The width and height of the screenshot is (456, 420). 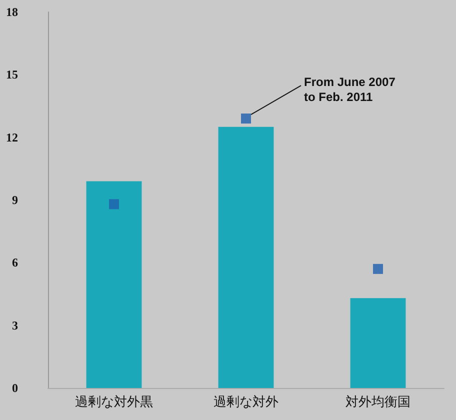 I want to click on y-tick-label: 18, so click(x=12, y=12).